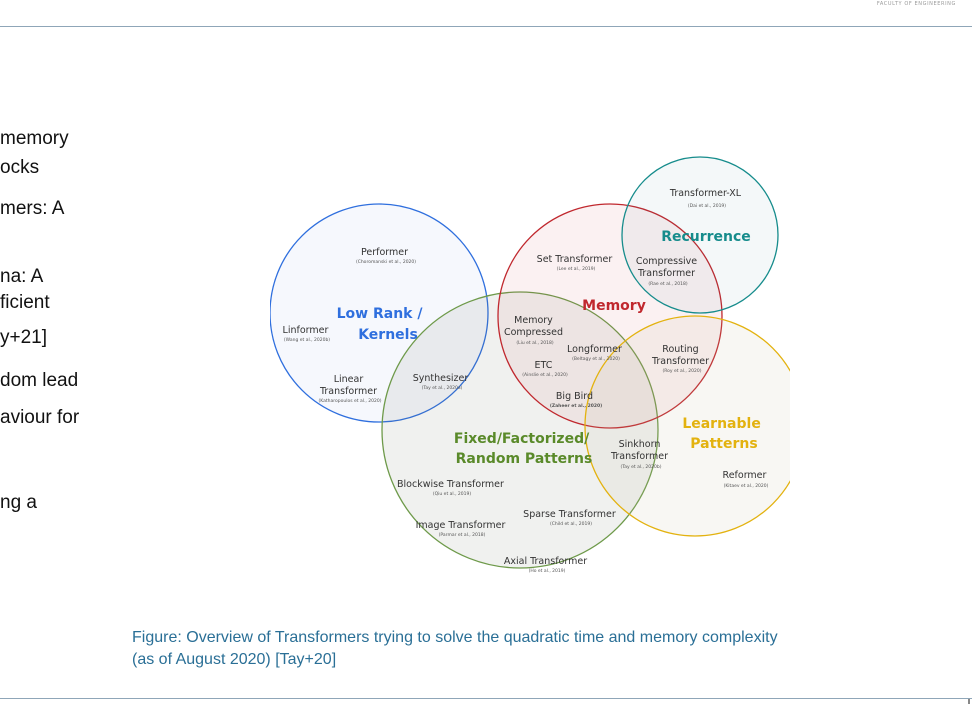  I want to click on circle-fixed-patterns, so click(520, 430).